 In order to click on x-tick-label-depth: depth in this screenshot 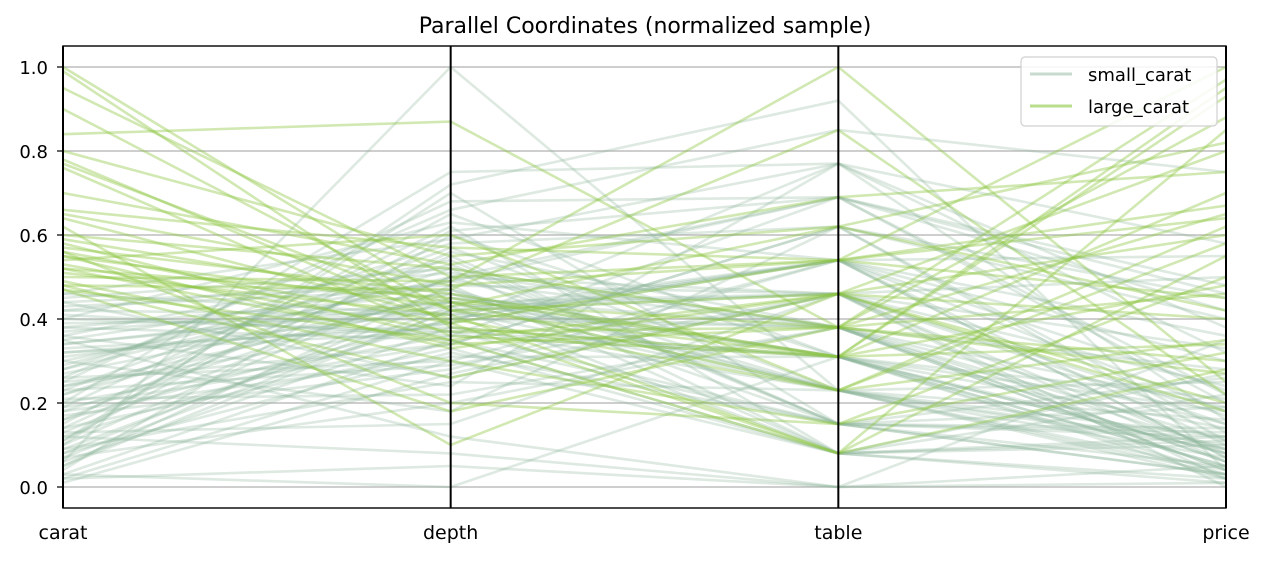, I will do `click(450, 533)`.